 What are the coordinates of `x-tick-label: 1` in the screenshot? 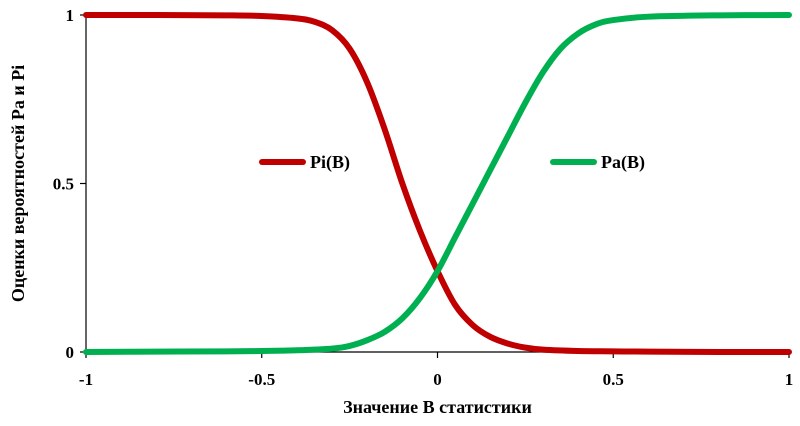 It's located at (789, 379).